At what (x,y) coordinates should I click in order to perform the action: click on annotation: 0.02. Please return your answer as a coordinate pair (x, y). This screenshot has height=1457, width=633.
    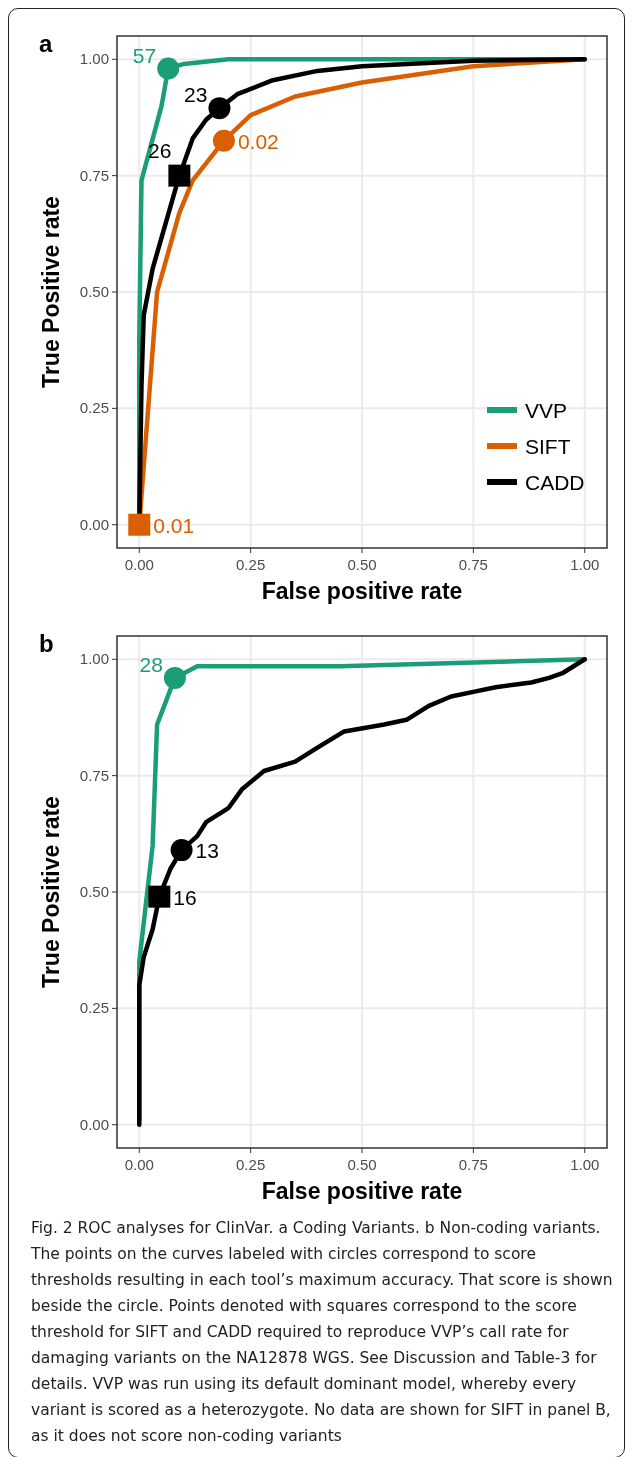
    Looking at the image, I should click on (258, 141).